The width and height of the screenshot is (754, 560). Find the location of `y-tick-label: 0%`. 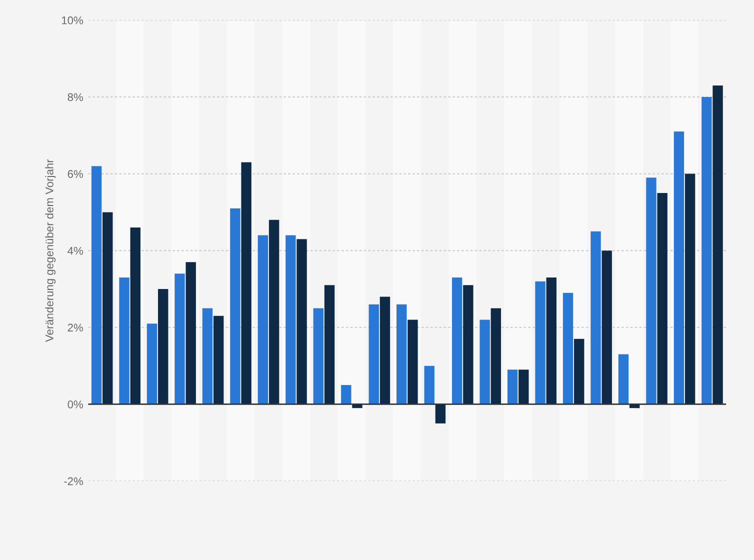

y-tick-label: 0% is located at coordinates (75, 404).